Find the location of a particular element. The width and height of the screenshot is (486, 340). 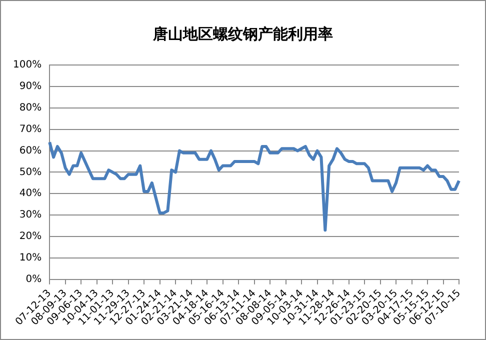

y-tick-label: 50% is located at coordinates (30, 172).